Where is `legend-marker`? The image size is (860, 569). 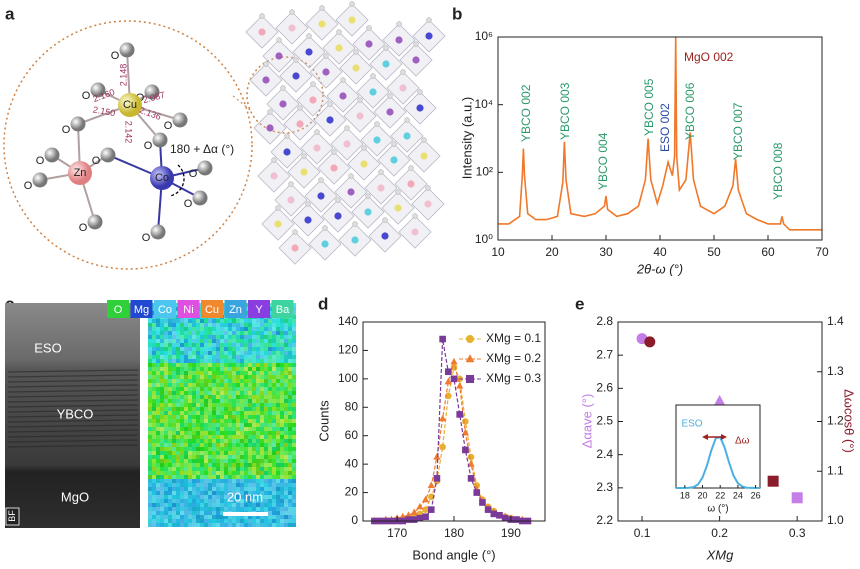 legend-marker is located at coordinates (470, 379).